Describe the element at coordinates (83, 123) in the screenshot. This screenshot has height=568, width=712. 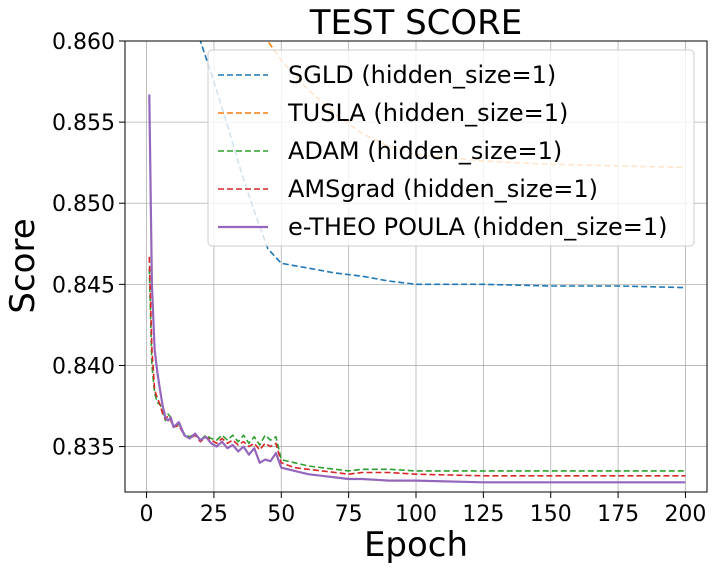
I see `y-tick-label: 0.855` at that location.